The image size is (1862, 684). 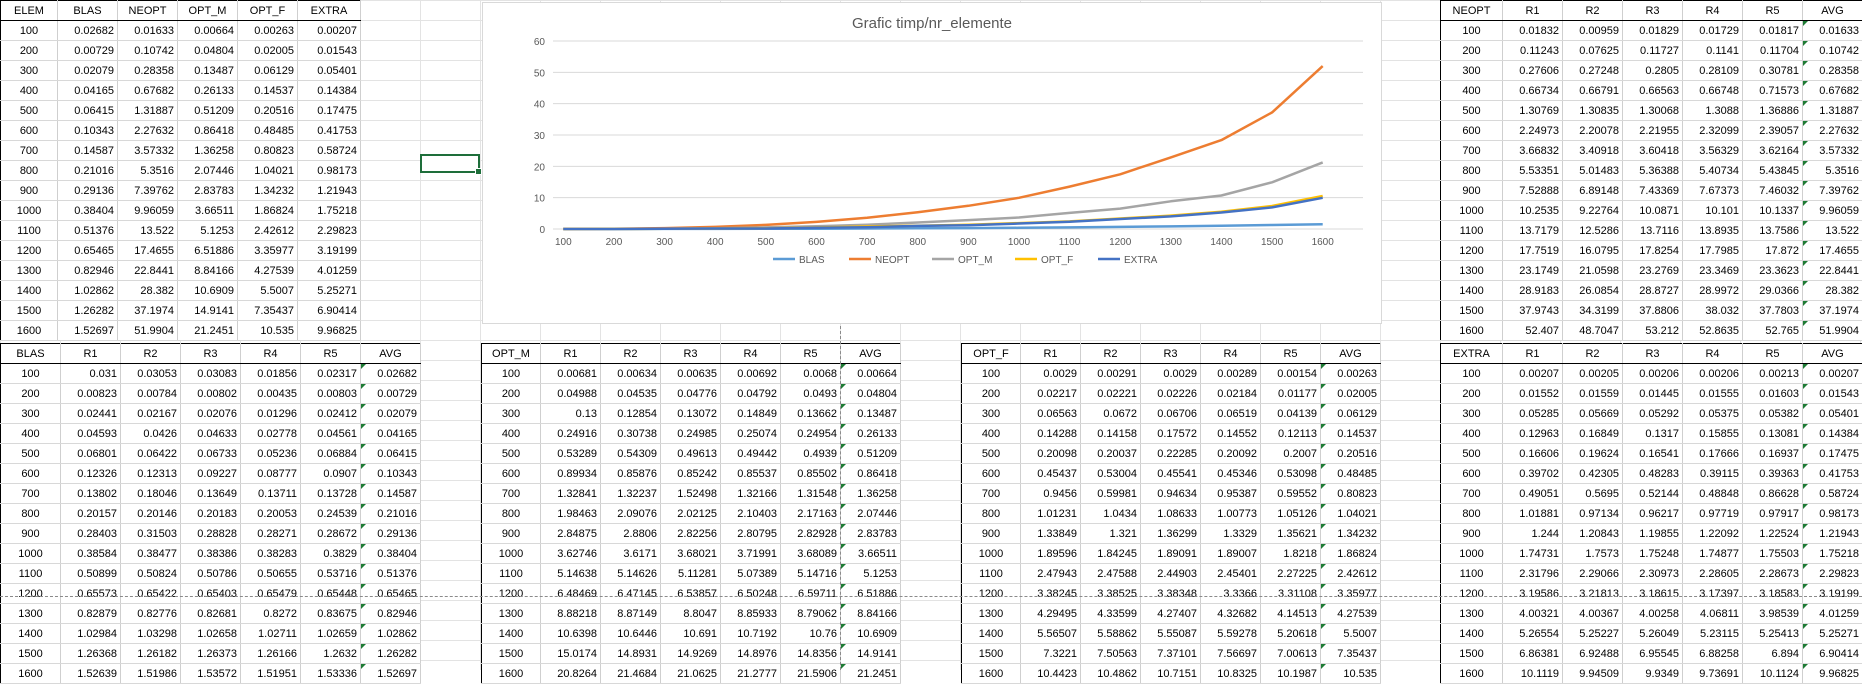 I want to click on row-key-cell: 1300, so click(x=991, y=614).